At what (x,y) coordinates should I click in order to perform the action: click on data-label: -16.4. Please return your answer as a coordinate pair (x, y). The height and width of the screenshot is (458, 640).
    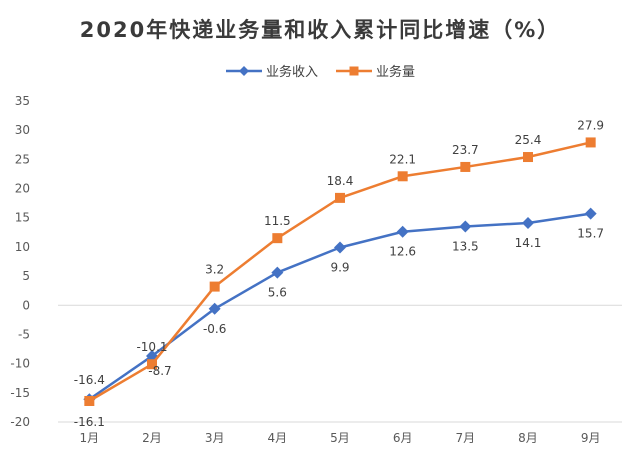
    Looking at the image, I should click on (89, 380).